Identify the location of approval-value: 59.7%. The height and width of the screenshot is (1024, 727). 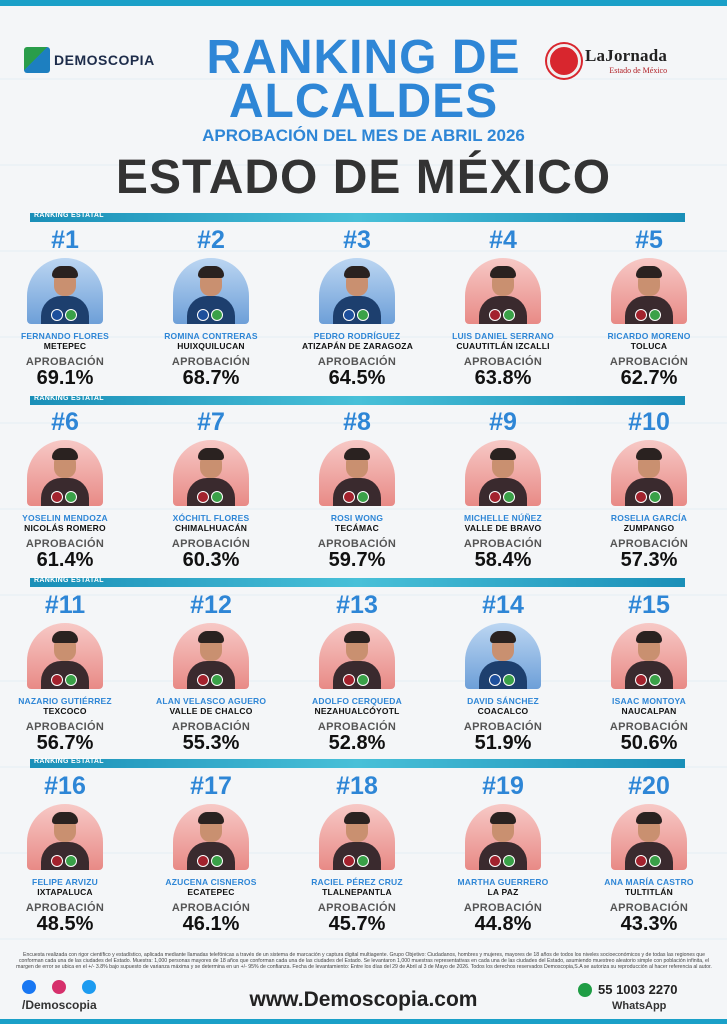
(357, 560).